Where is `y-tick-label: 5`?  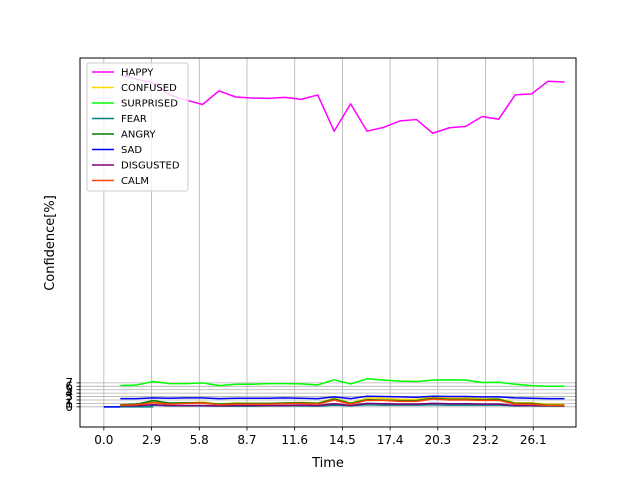 y-tick-label: 5 is located at coordinates (69, 390).